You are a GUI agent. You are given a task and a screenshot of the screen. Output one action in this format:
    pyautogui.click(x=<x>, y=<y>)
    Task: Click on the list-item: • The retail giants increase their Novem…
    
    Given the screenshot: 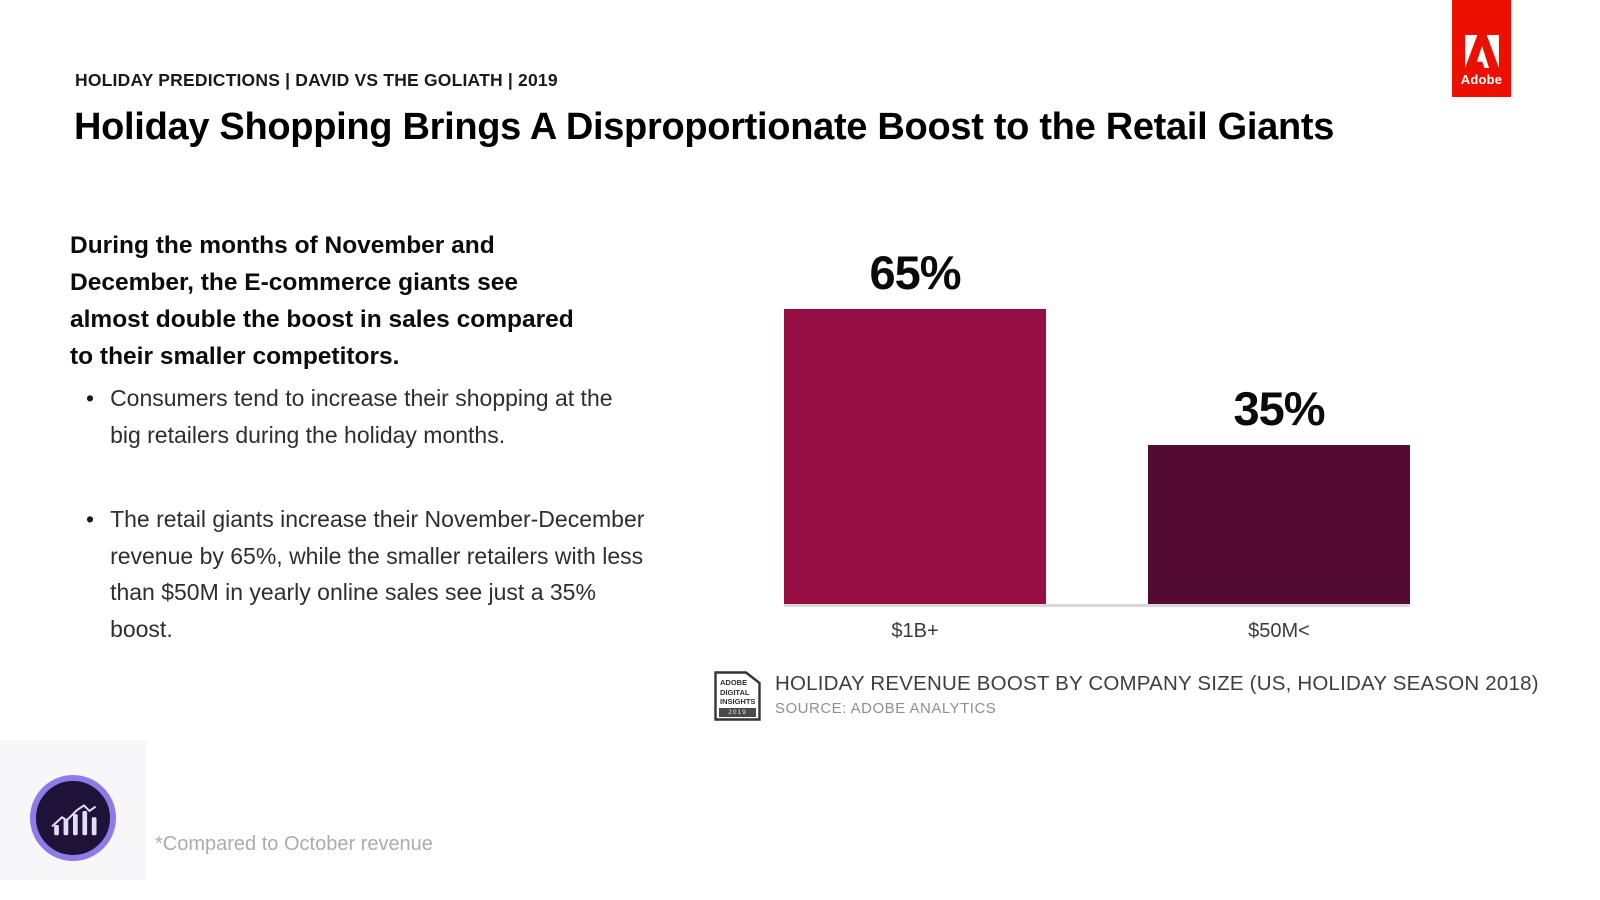 What is the action you would take?
    pyautogui.click(x=366, y=574)
    